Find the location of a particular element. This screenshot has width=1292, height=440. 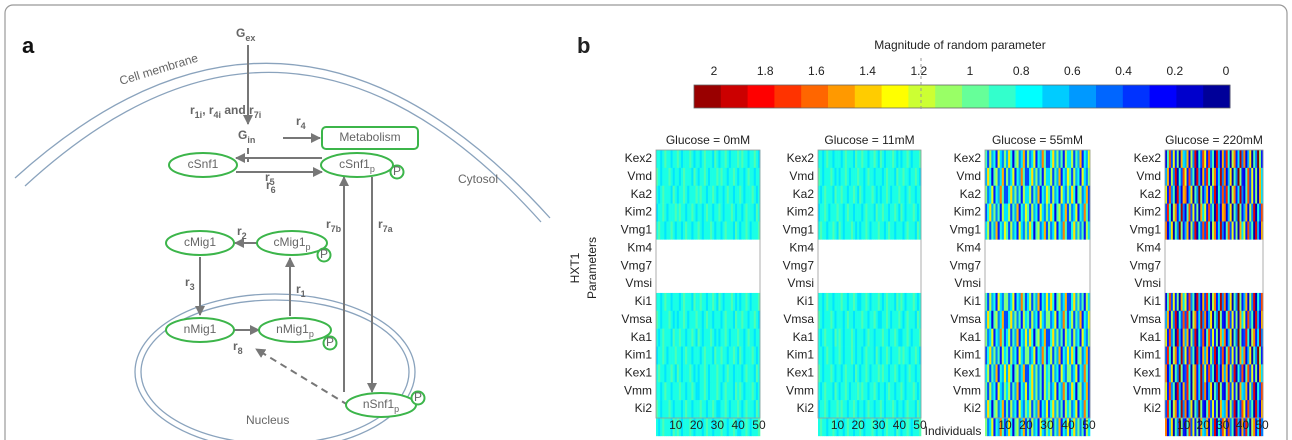

x-tick-label: 40 is located at coordinates (1243, 425).